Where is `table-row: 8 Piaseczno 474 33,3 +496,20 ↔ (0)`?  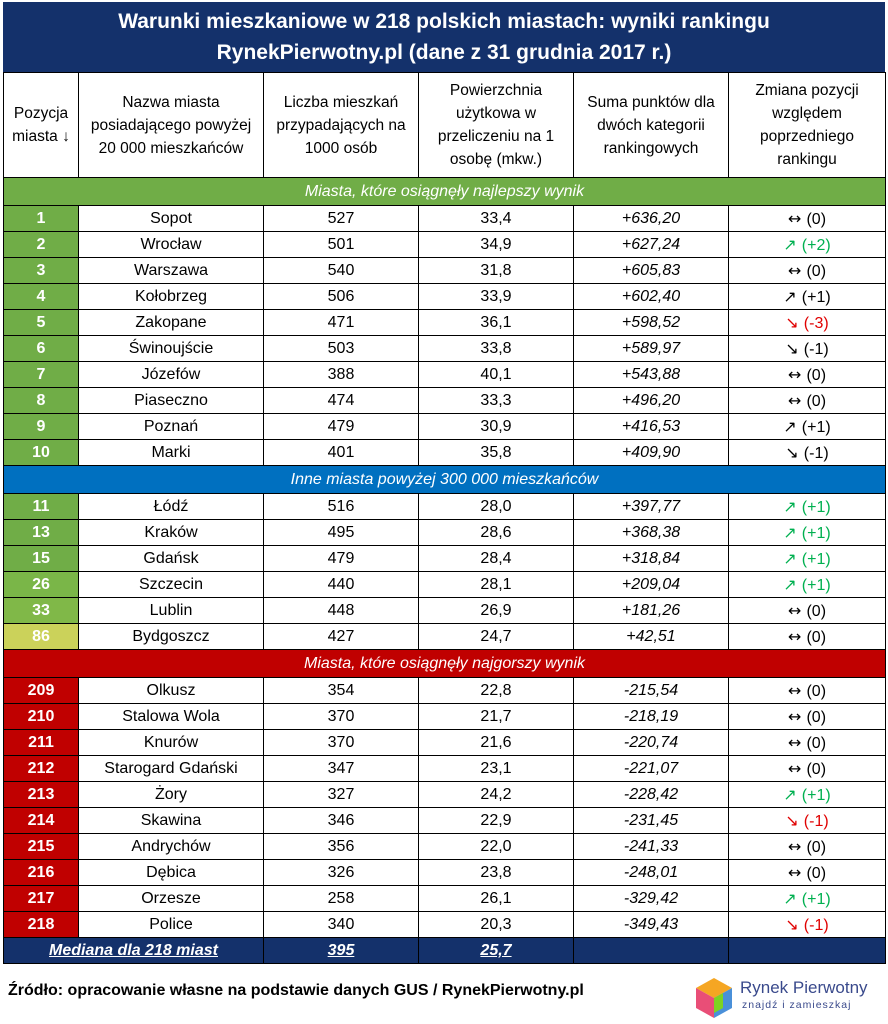 table-row: 8 Piaseczno 474 33,3 +496,20 ↔ (0) is located at coordinates (444, 400).